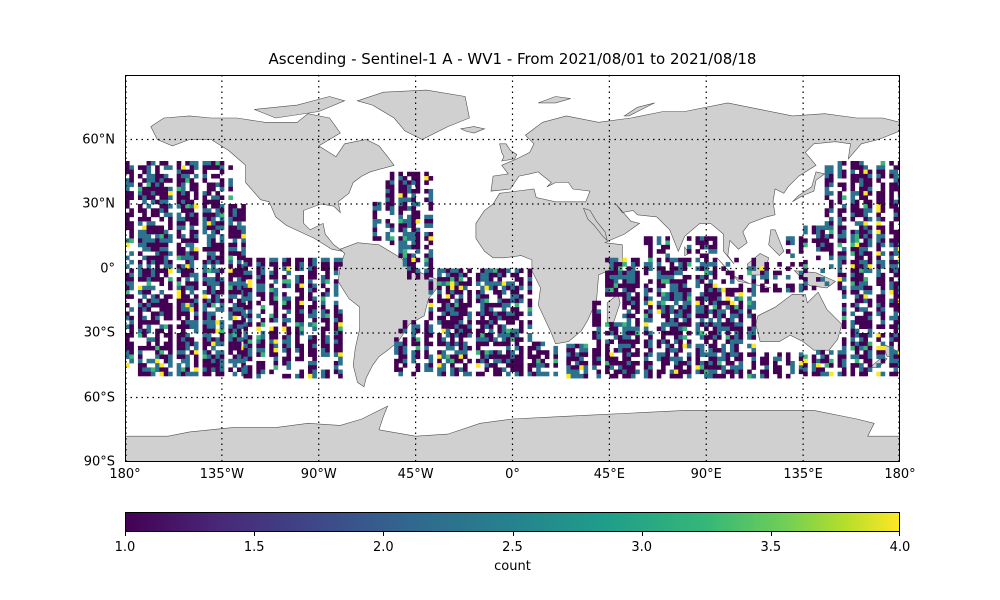  I want to click on antarctica-land, so click(512, 433).